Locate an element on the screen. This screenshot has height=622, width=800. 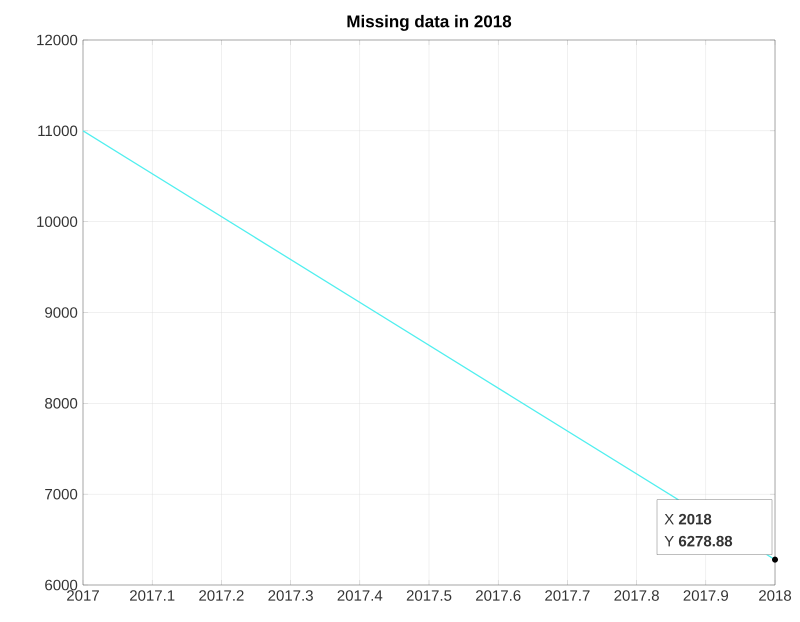
y-tick-label: 11000 is located at coordinates (58, 131).